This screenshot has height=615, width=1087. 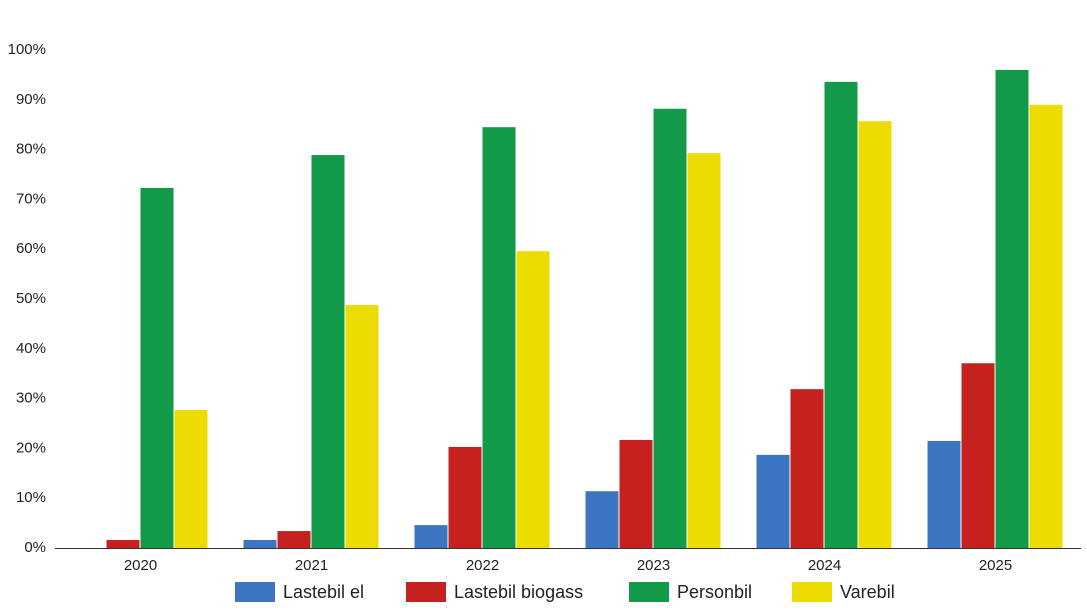 What do you see at coordinates (824, 565) in the screenshot?
I see `x-tick-label: 2024` at bounding box center [824, 565].